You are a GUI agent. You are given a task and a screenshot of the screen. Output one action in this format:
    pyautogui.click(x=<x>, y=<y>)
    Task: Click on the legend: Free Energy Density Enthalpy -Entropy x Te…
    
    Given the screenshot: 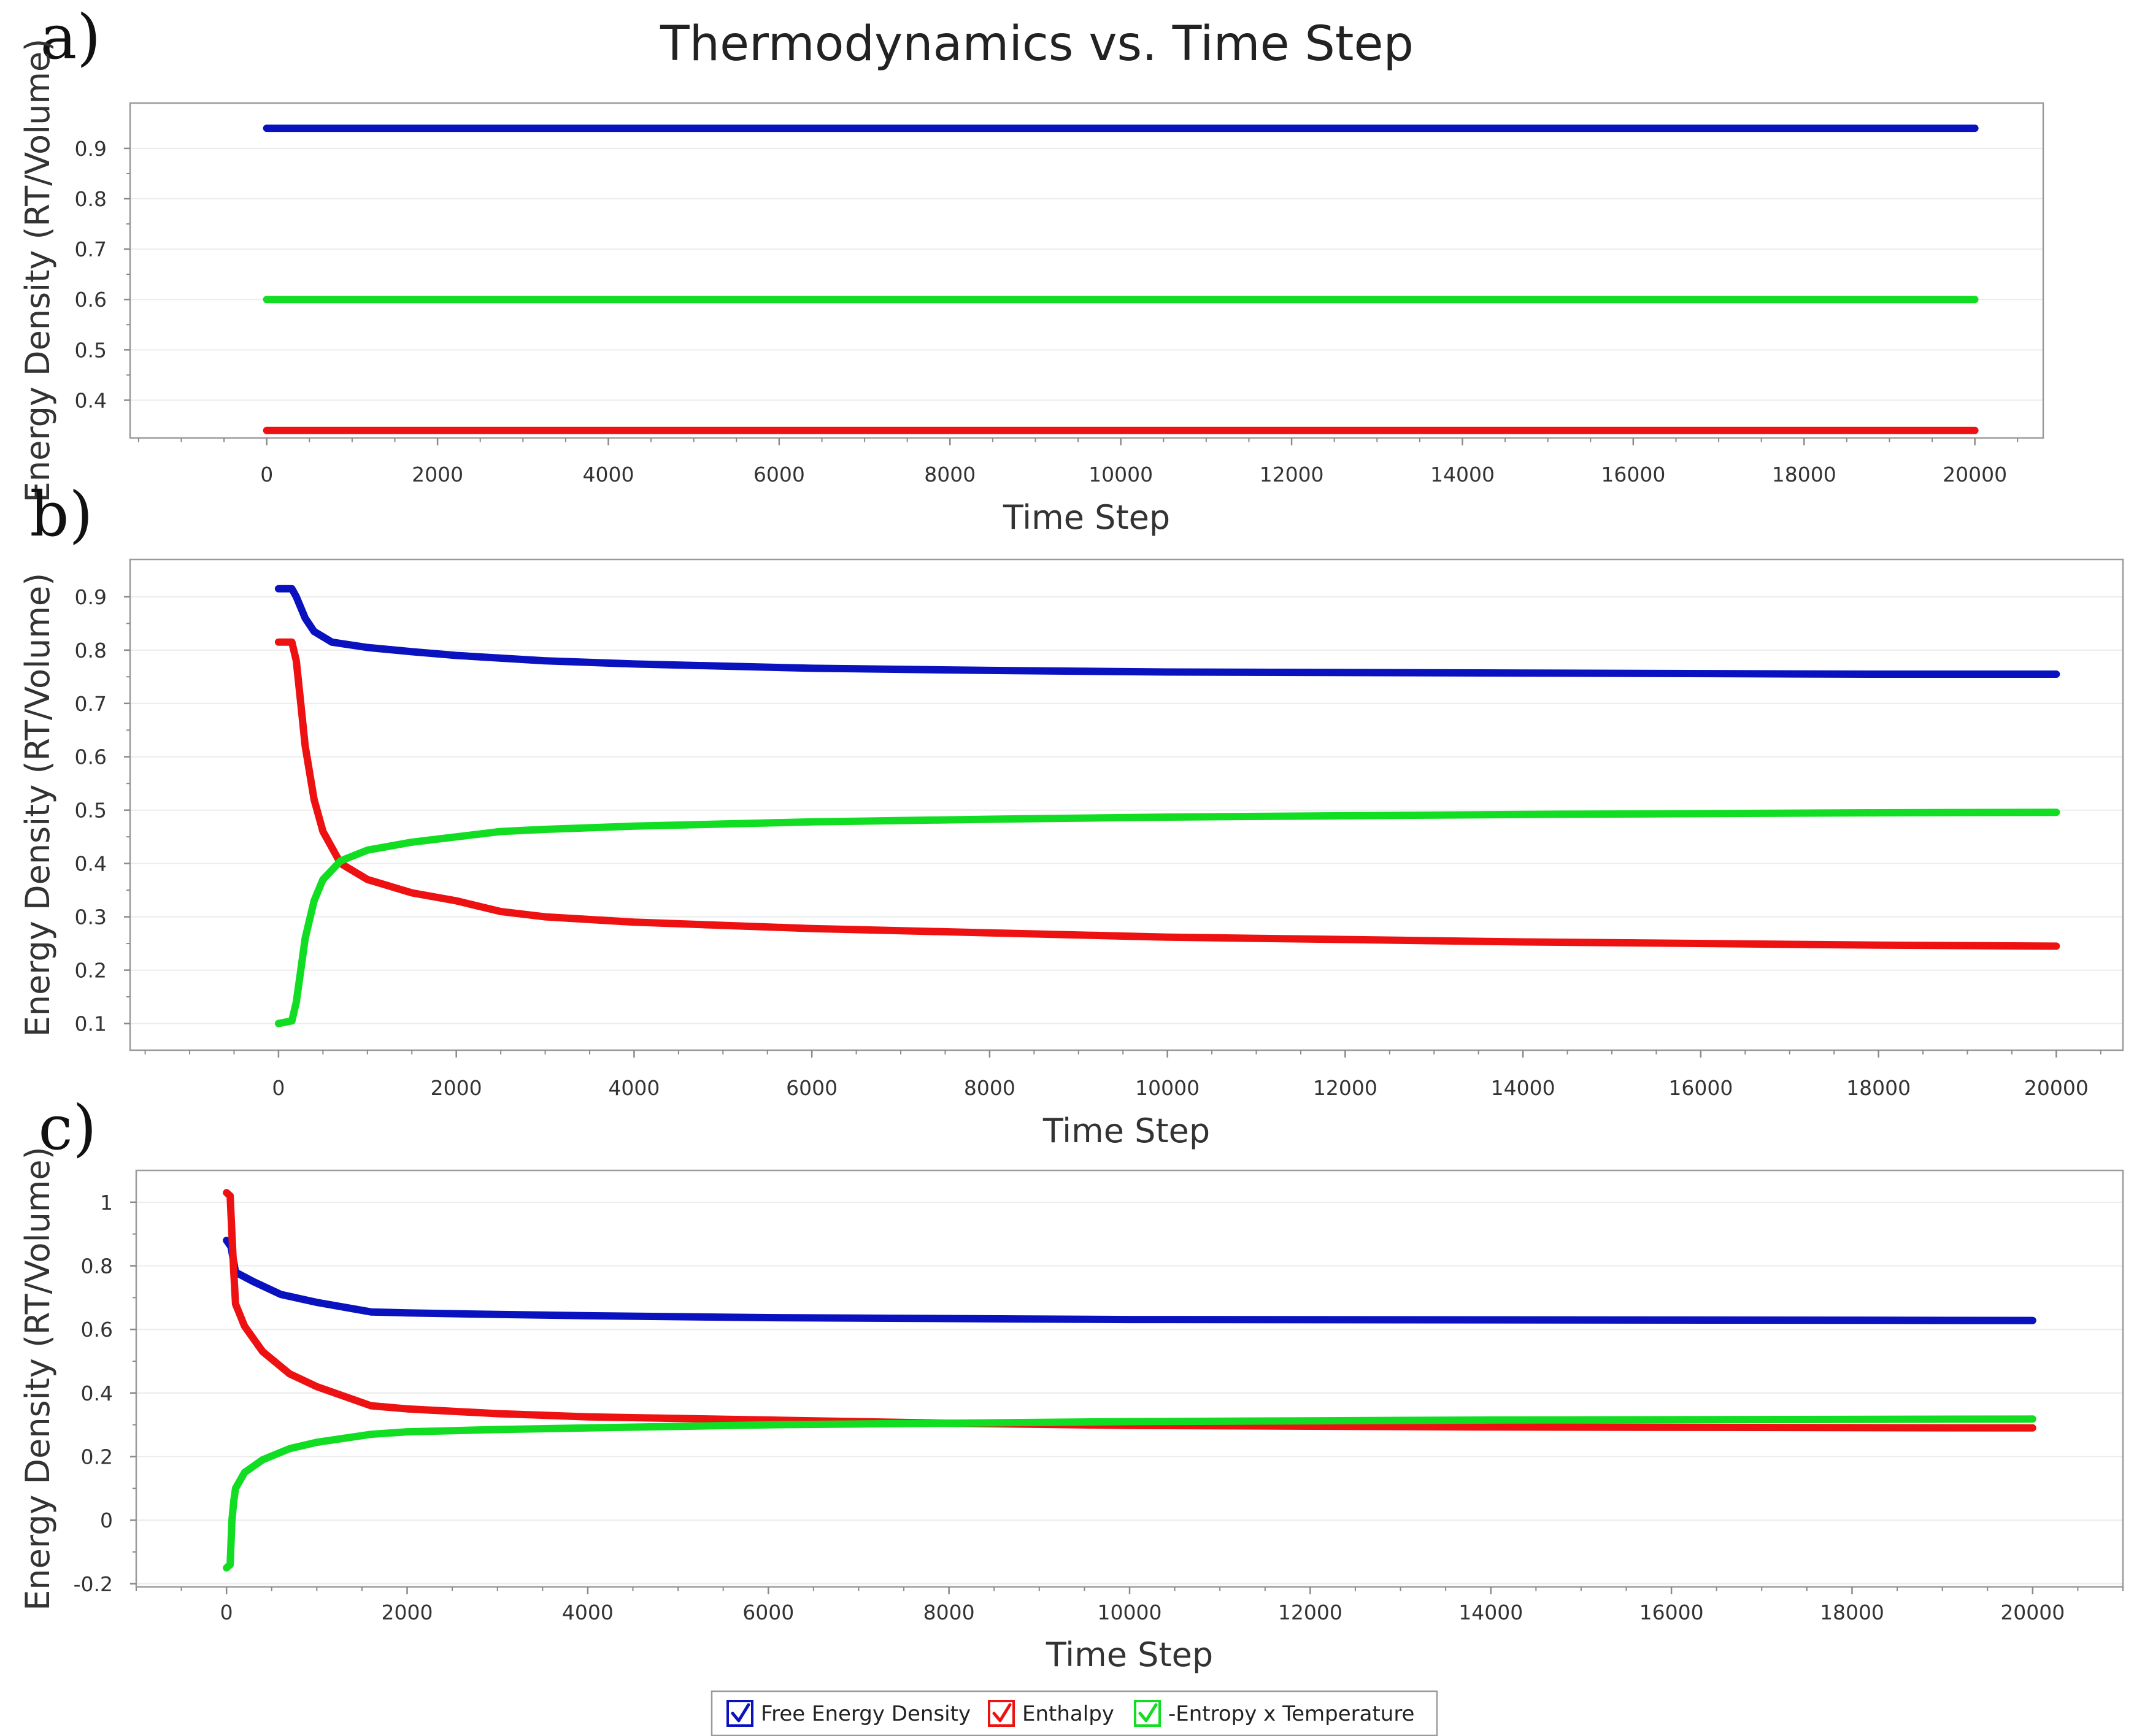 What is the action you would take?
    pyautogui.click(x=1074, y=1713)
    